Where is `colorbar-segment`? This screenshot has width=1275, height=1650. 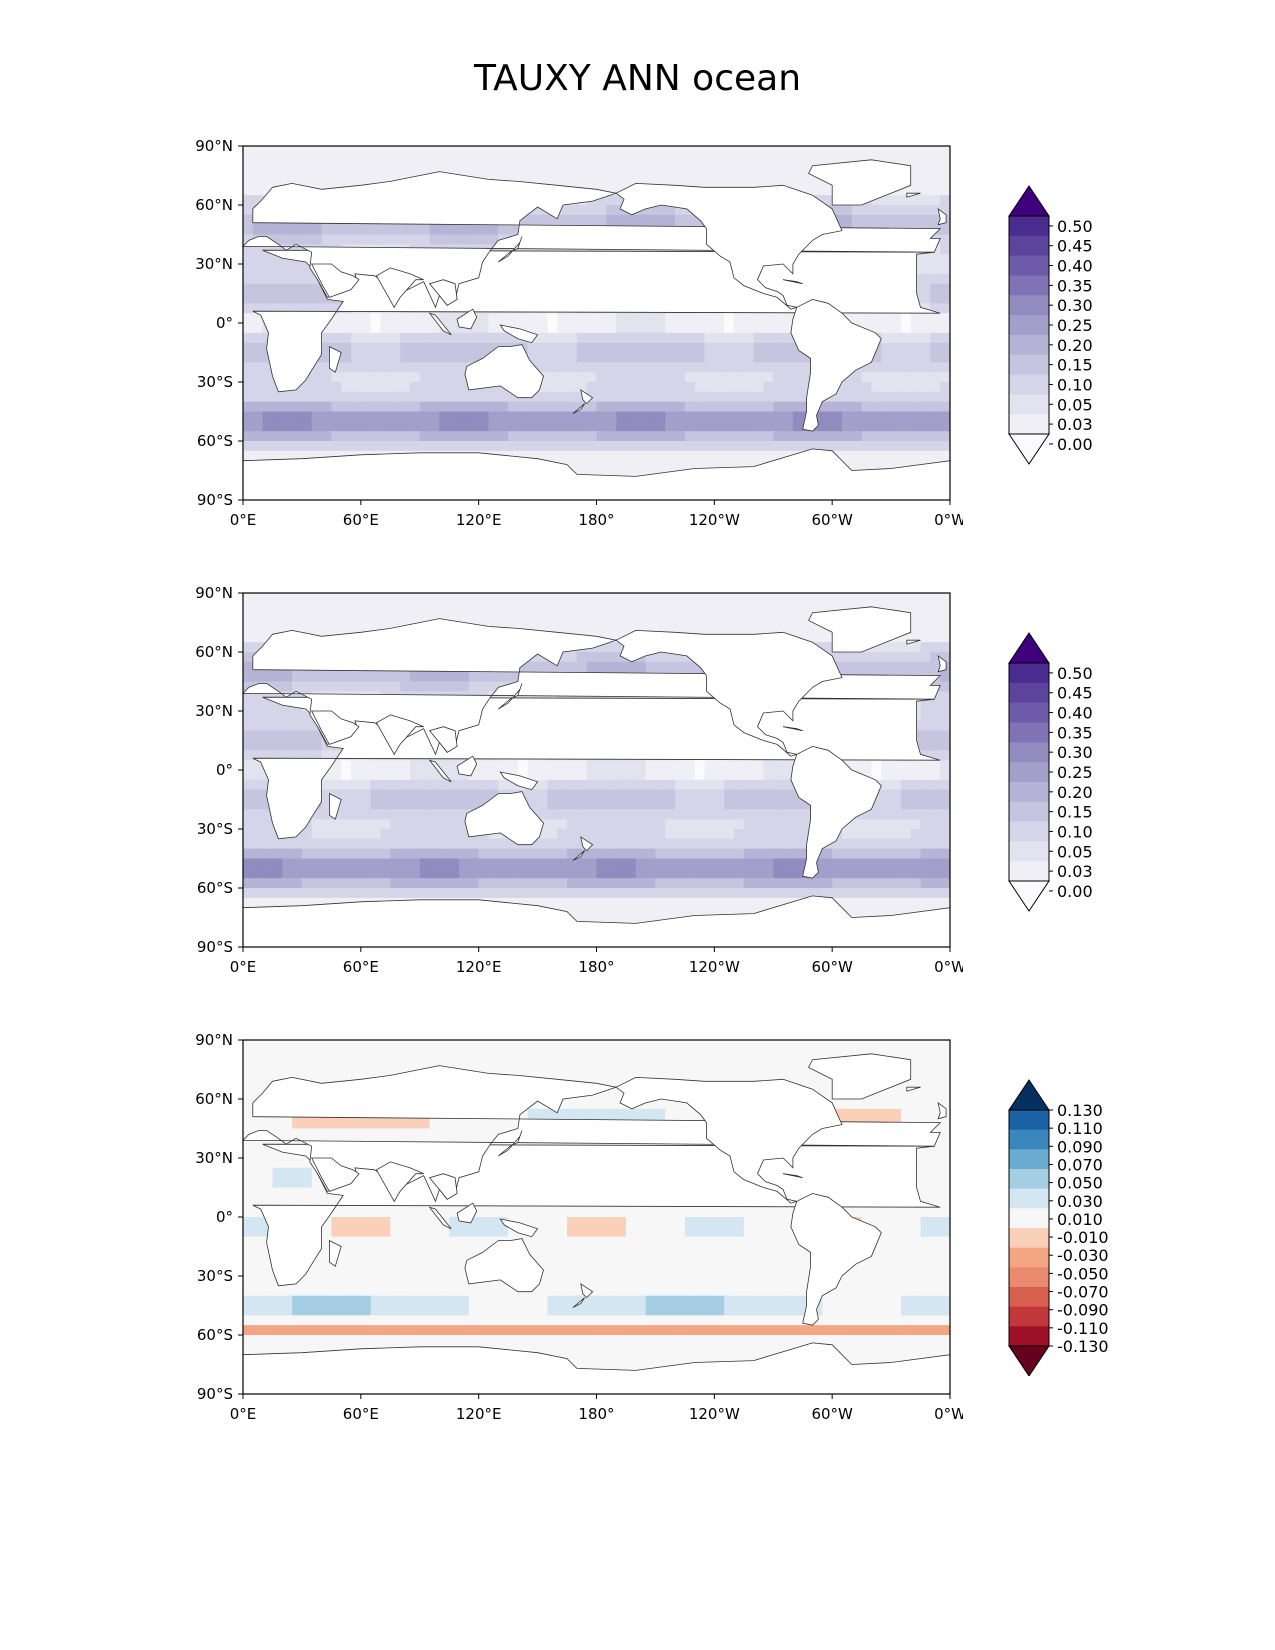
colorbar-segment is located at coordinates (1029, 424).